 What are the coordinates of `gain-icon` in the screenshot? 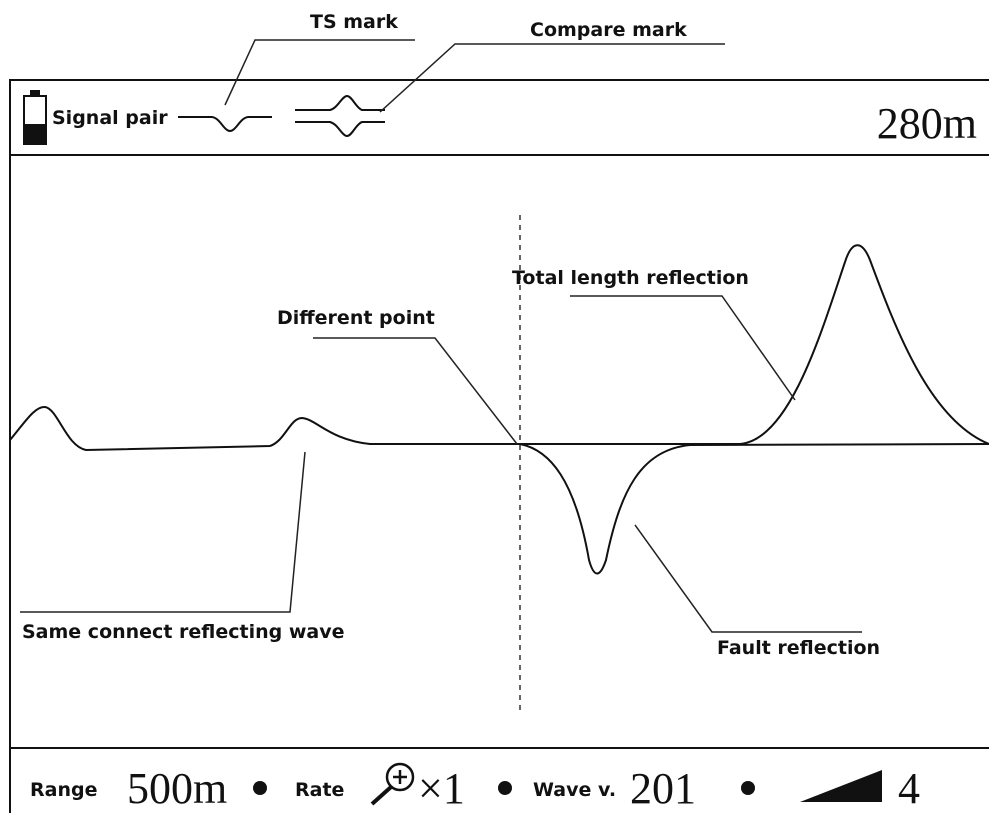 It's located at (841, 786).